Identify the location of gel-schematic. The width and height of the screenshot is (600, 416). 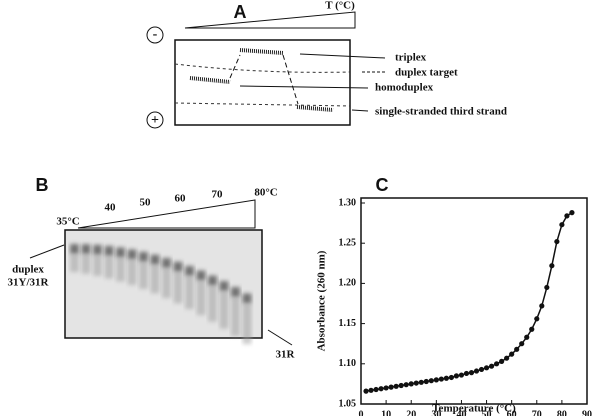
(262, 82).